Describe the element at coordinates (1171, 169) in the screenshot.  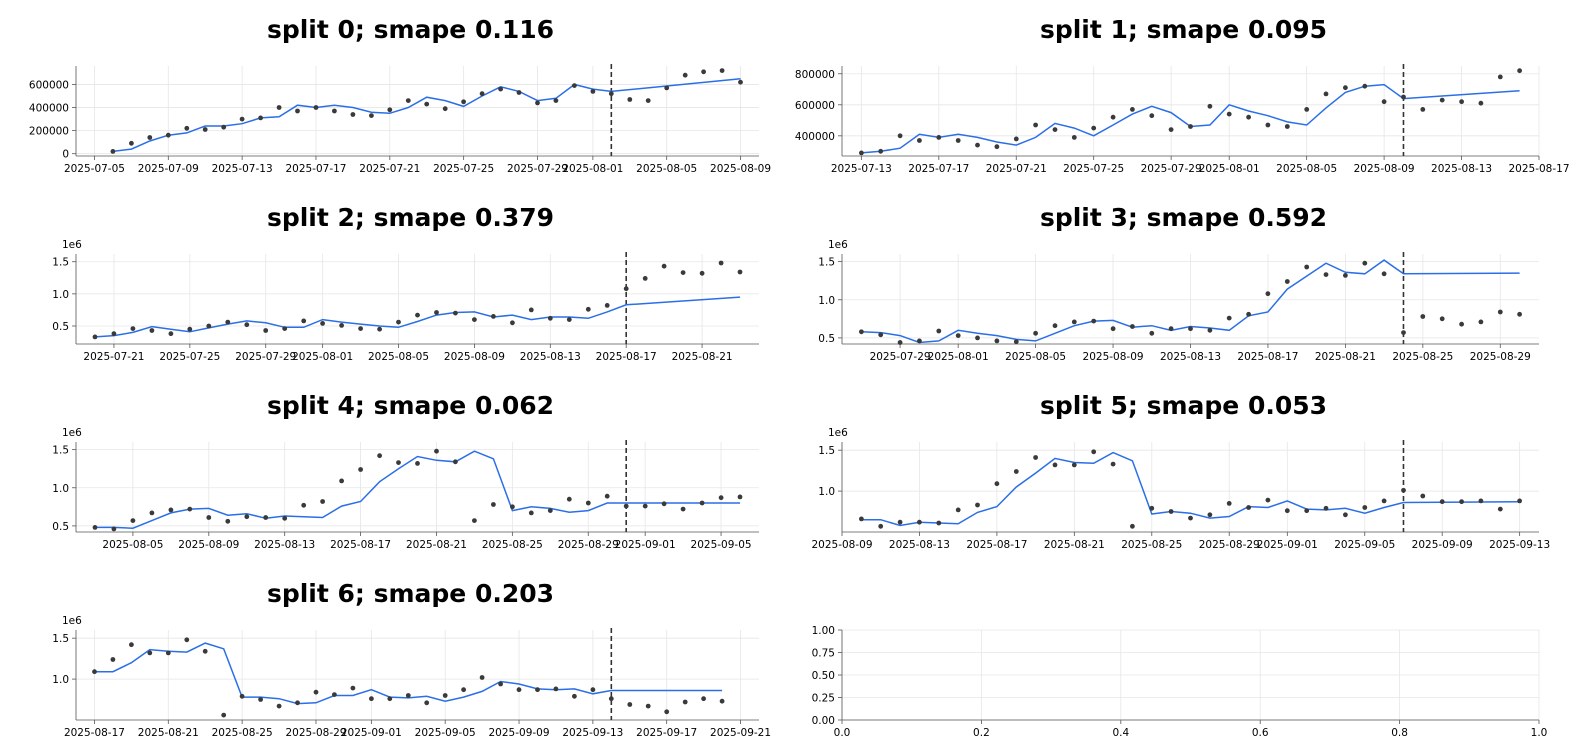
I see `x-tick-label: 2025-07-29` at that location.